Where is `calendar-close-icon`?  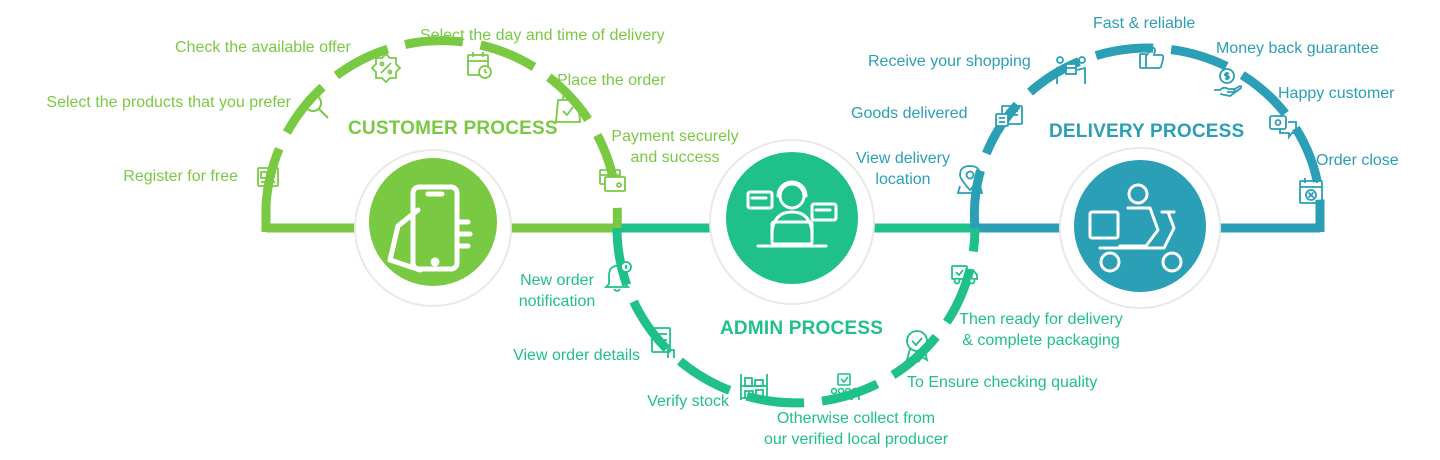
calendar-close-icon is located at coordinates (1311, 191).